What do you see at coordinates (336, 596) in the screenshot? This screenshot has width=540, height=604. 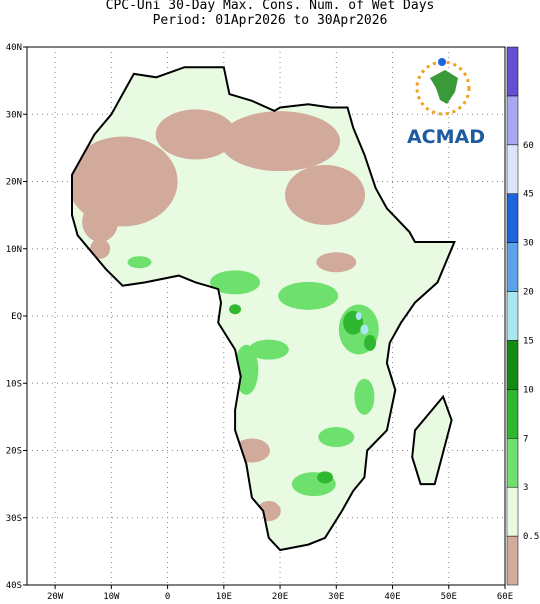 I see `lon-label: 30E` at bounding box center [336, 596].